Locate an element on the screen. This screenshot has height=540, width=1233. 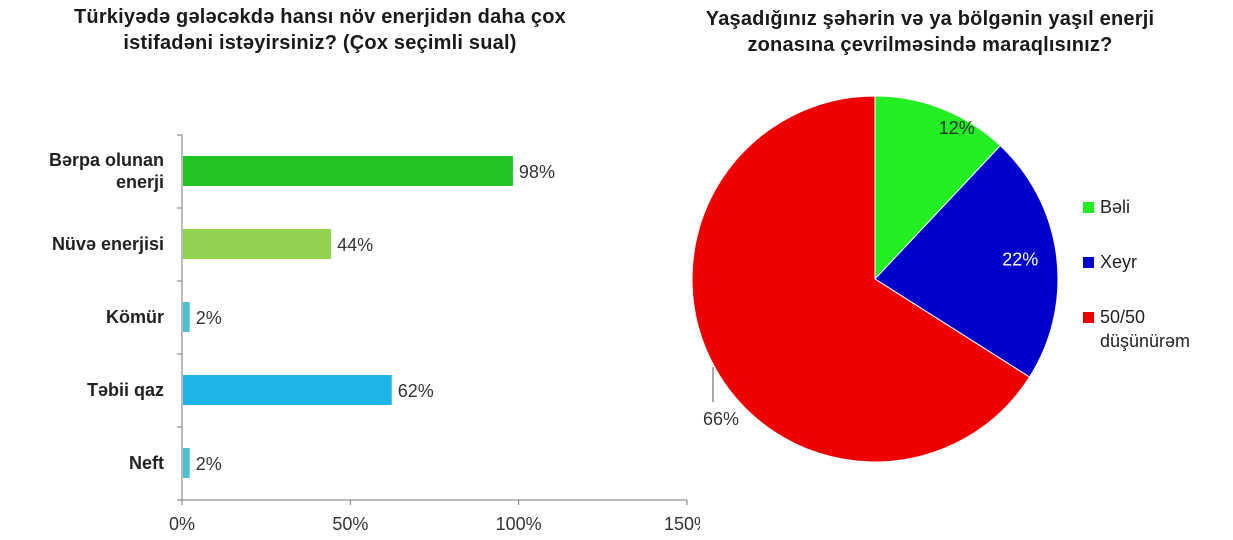
legend-label: 50/50 düşünürəm is located at coordinates (1145, 329).